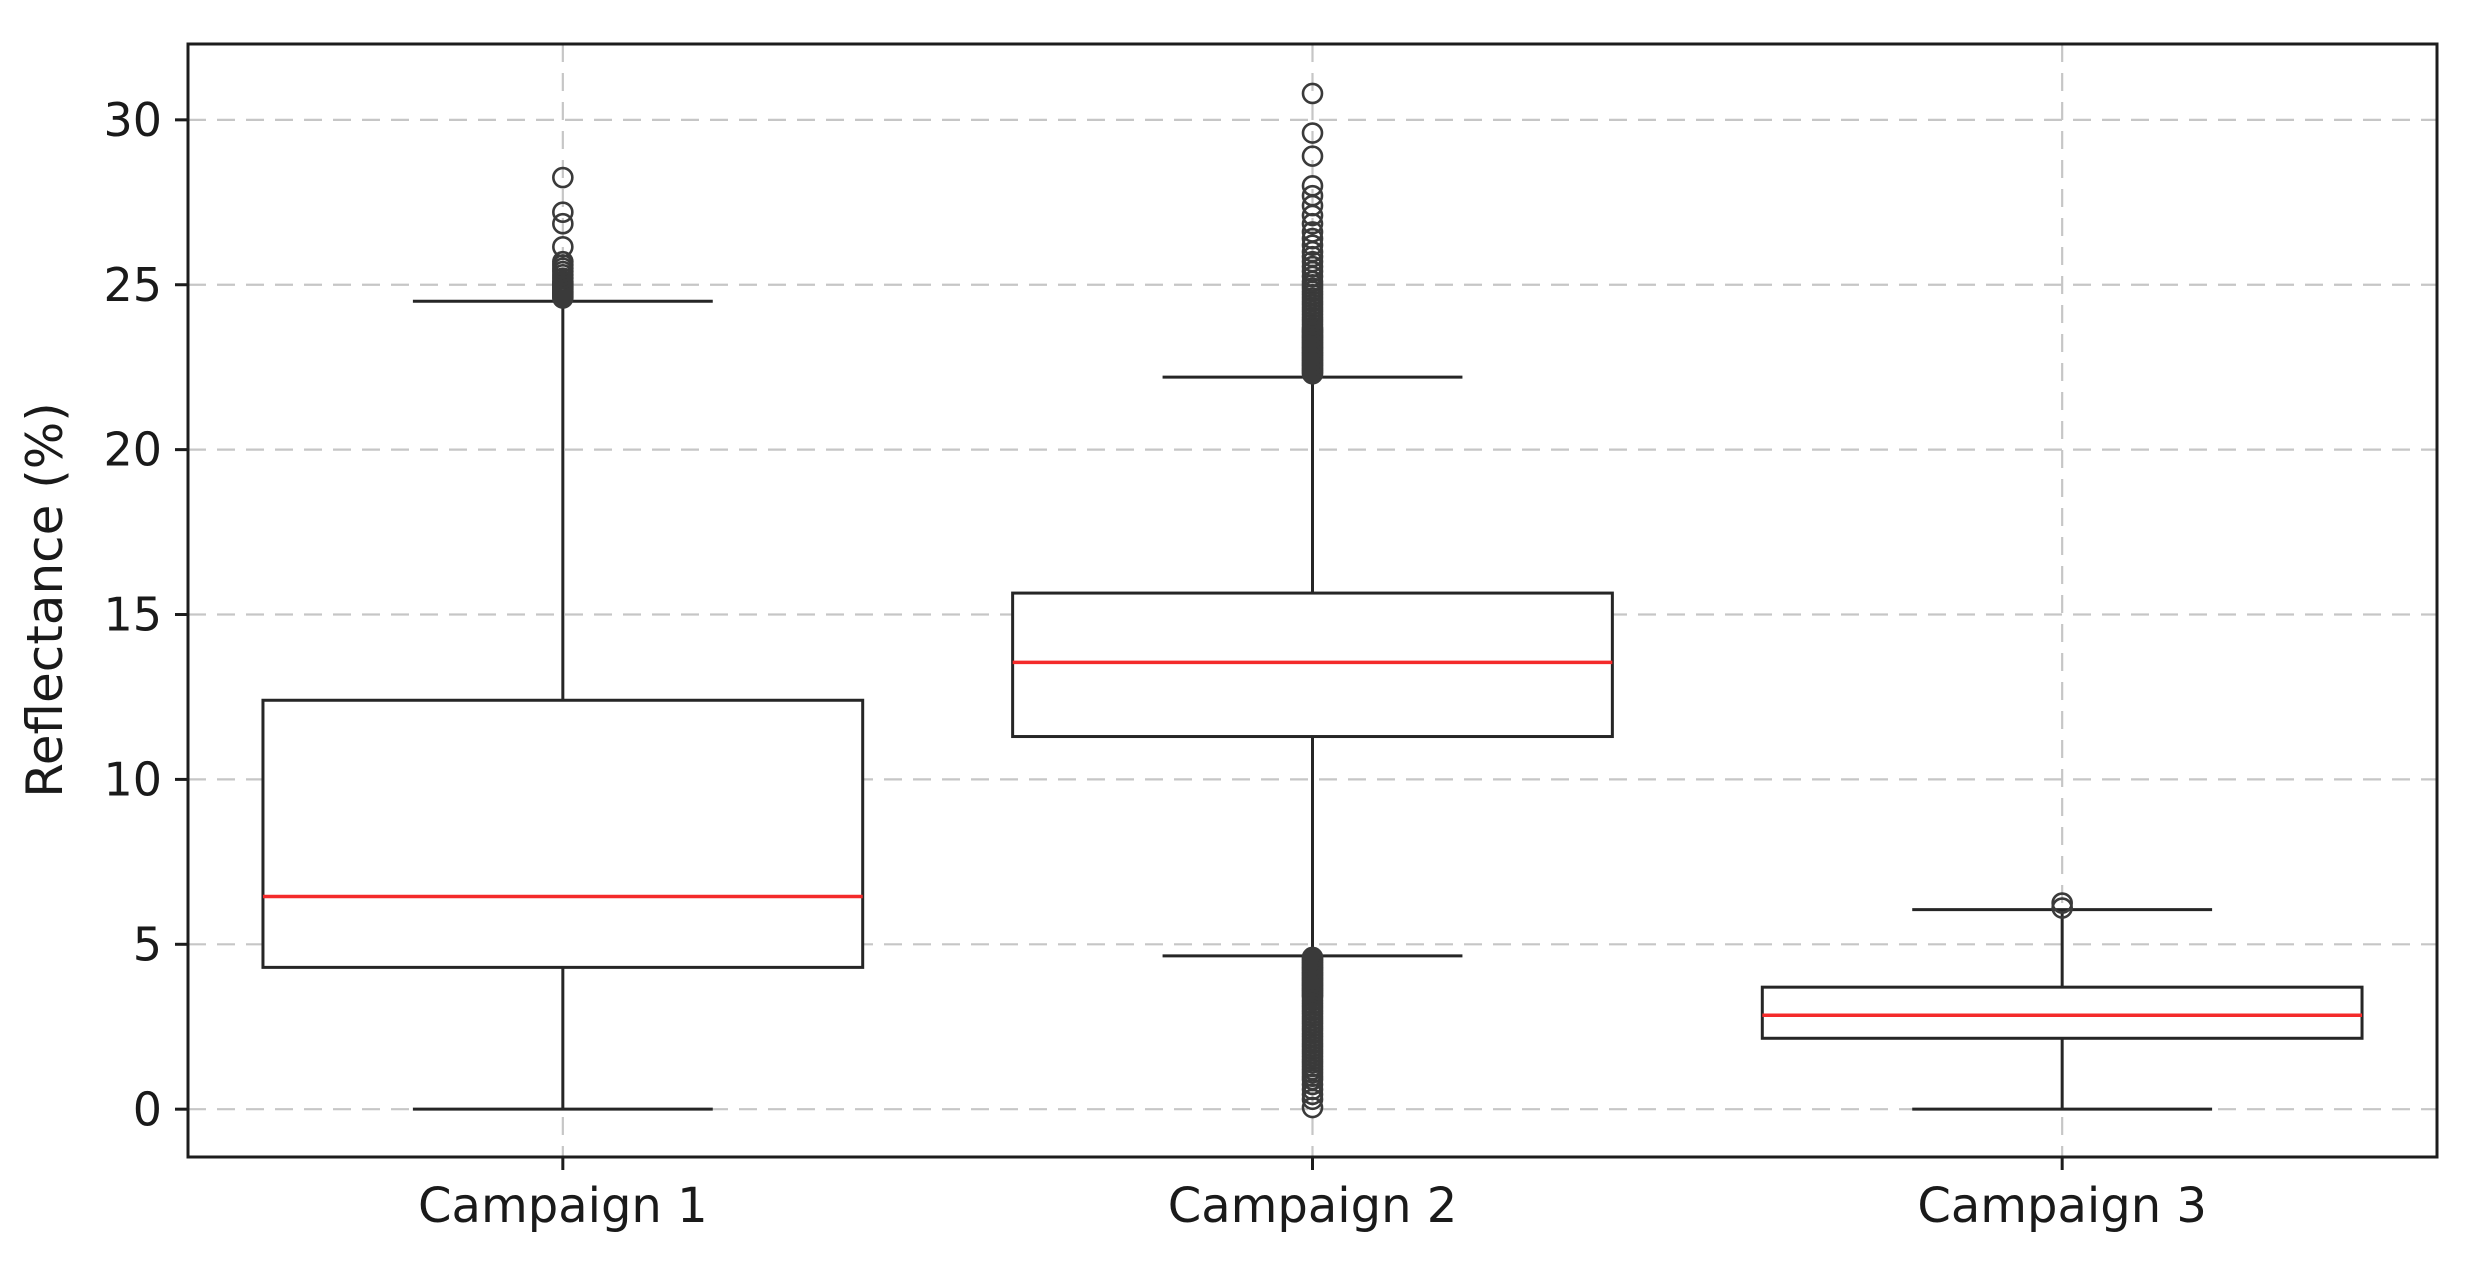 Image resolution: width=2482 pixels, height=1282 pixels. Describe the element at coordinates (563, 1206) in the screenshot. I see `x-tick-label-campaign-1: Campaign 1` at that location.